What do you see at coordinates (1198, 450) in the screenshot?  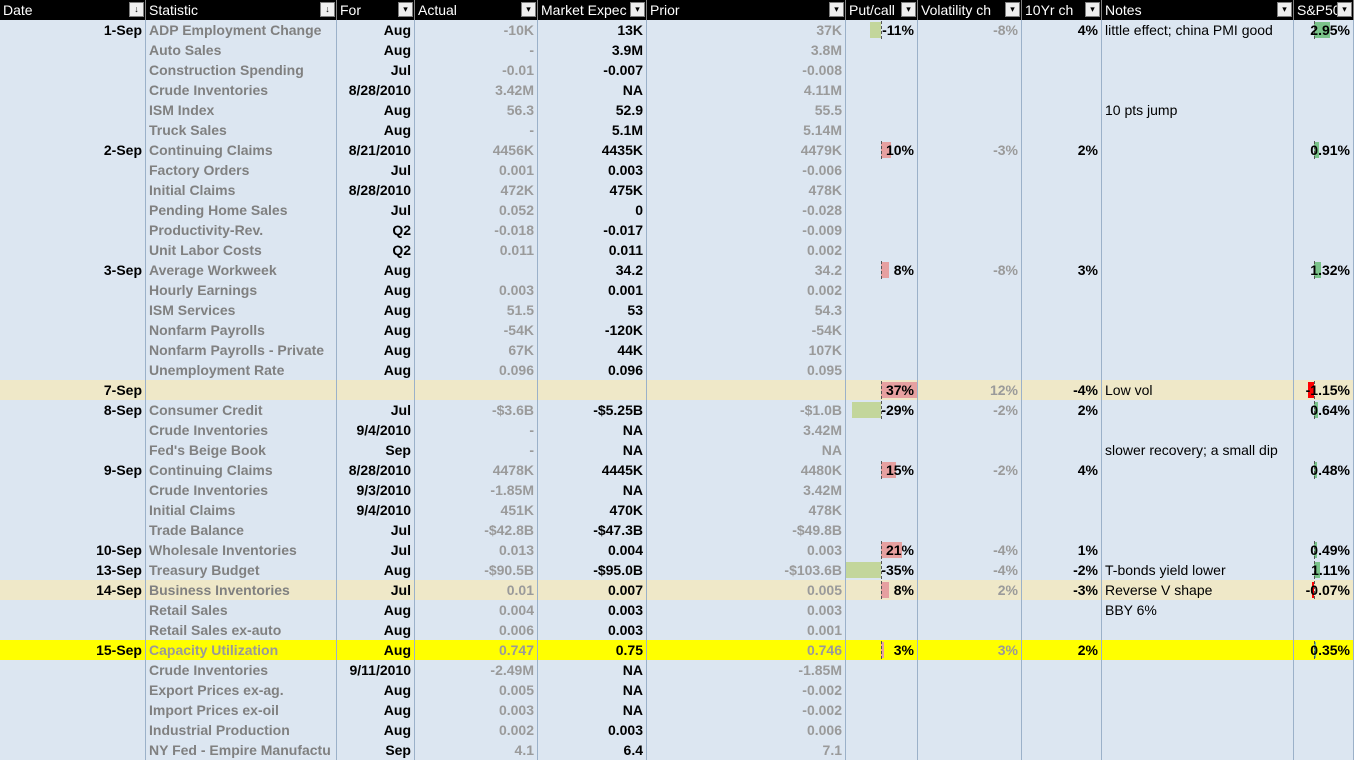 I see `notes-cell: slower recovery; a small dip` at bounding box center [1198, 450].